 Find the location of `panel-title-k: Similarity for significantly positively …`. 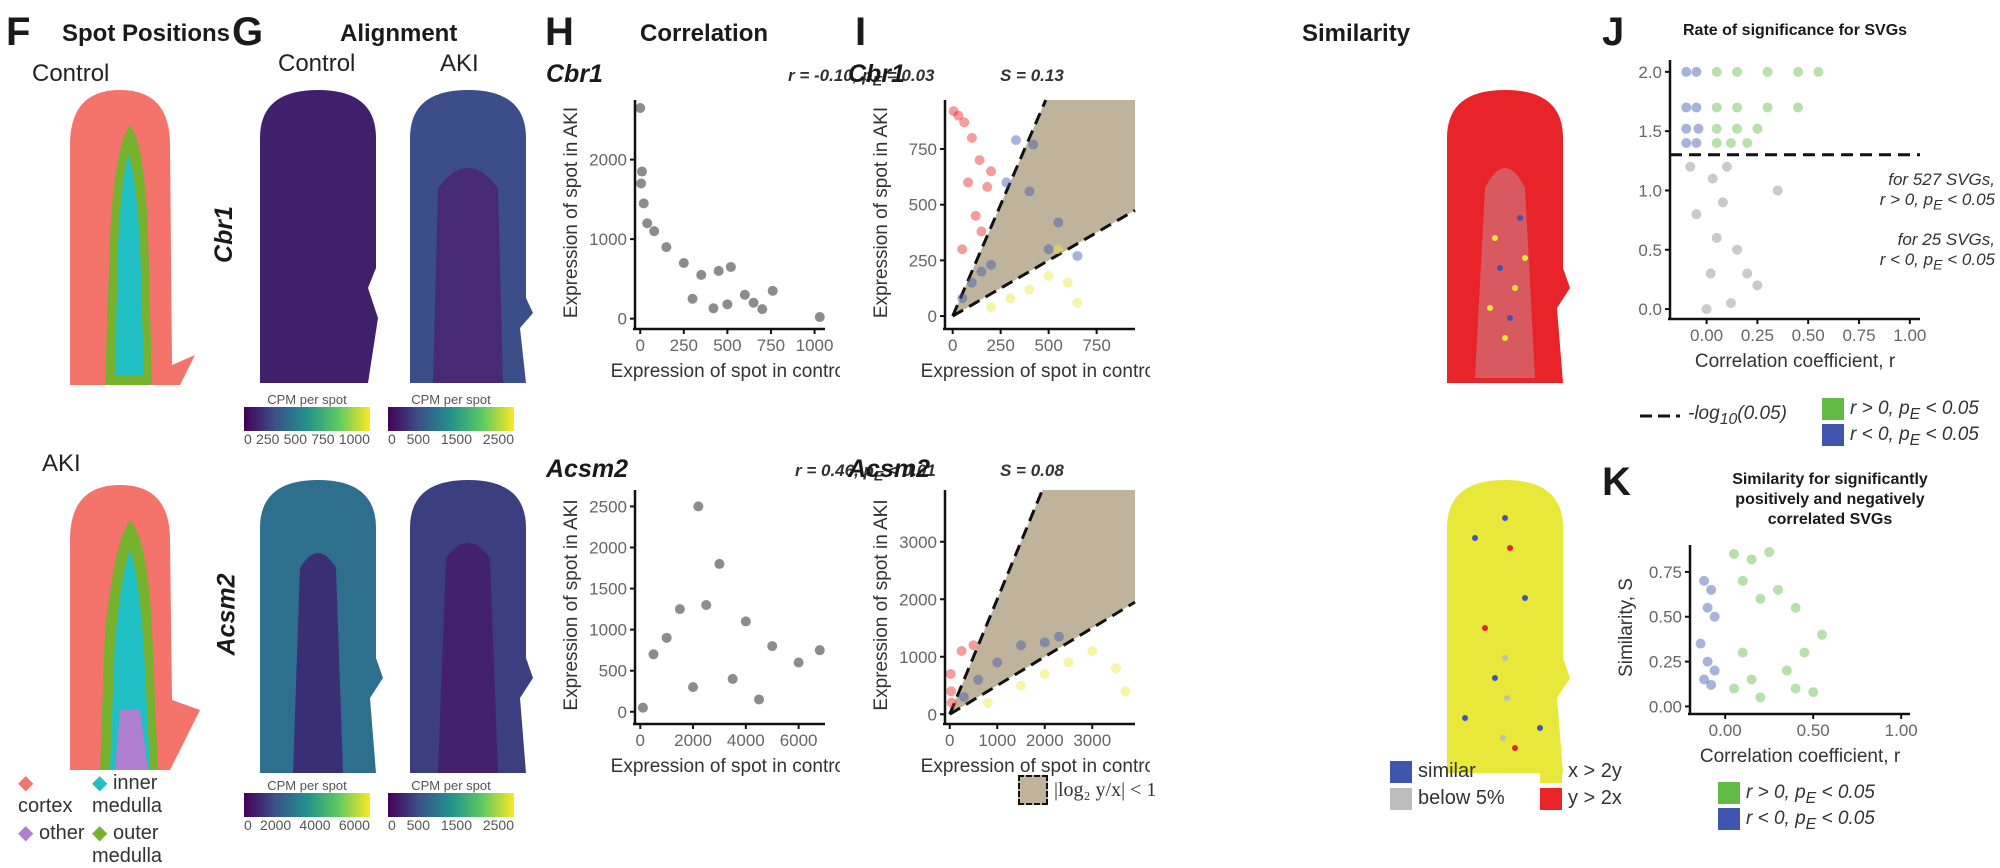

panel-title-k: Similarity for significantly positively … is located at coordinates (1830, 499).